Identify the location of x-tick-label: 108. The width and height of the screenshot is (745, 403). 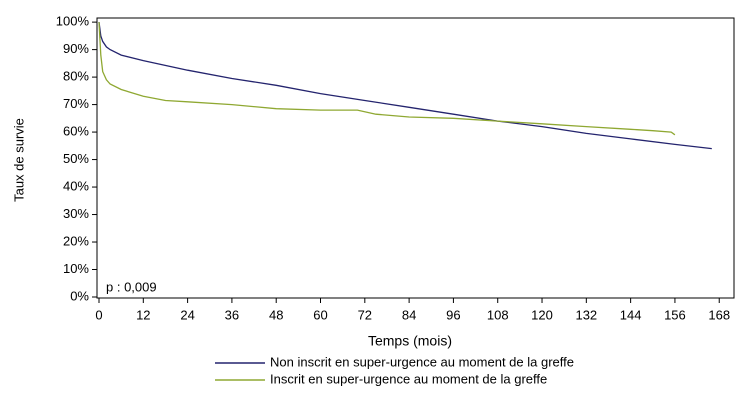
(498, 314).